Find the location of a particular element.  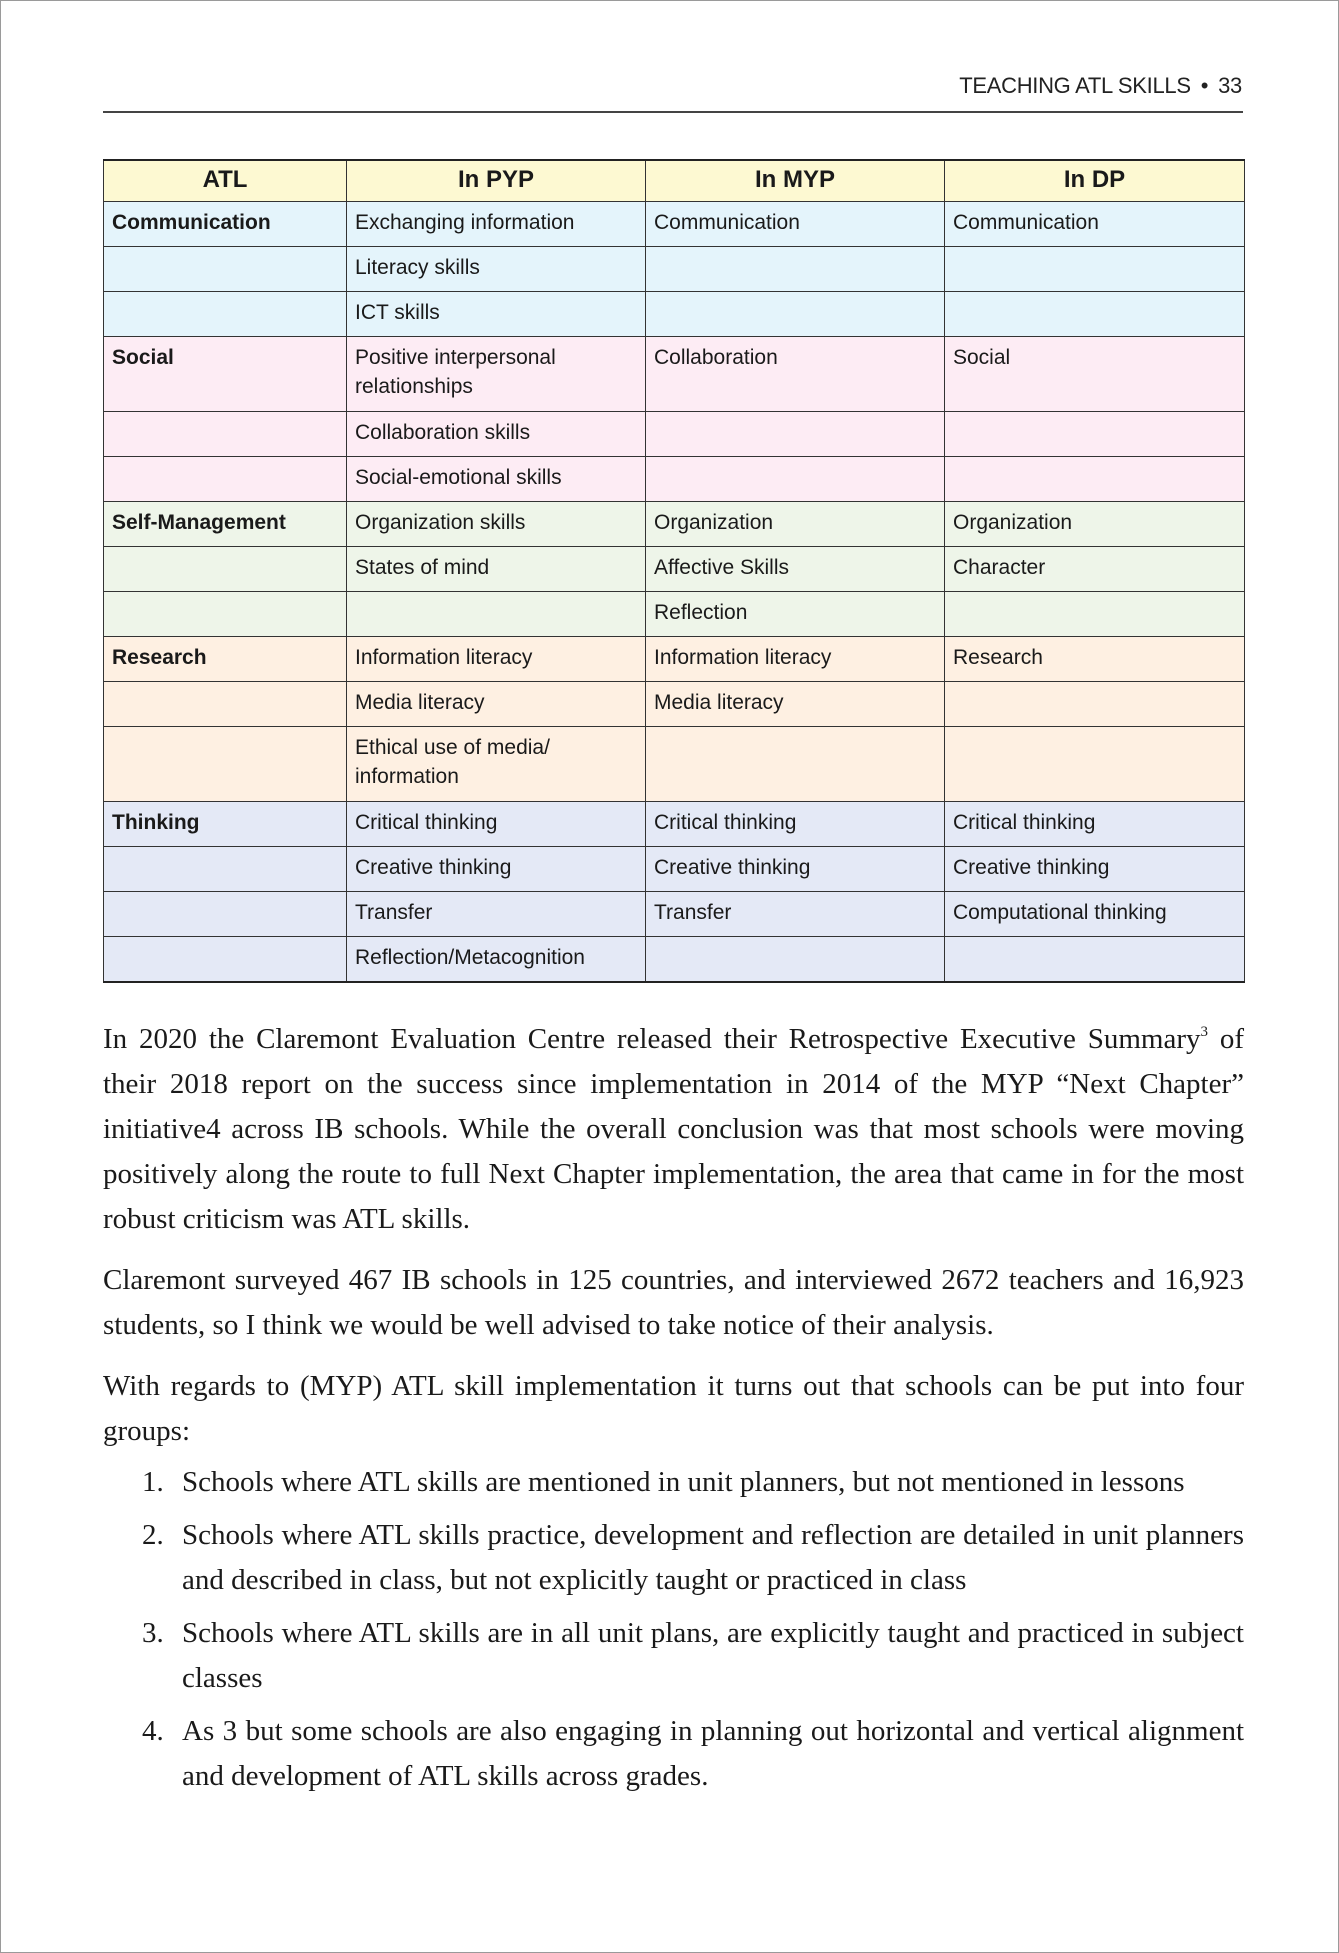

atl-category-cell: Self-Management is located at coordinates (225, 524).